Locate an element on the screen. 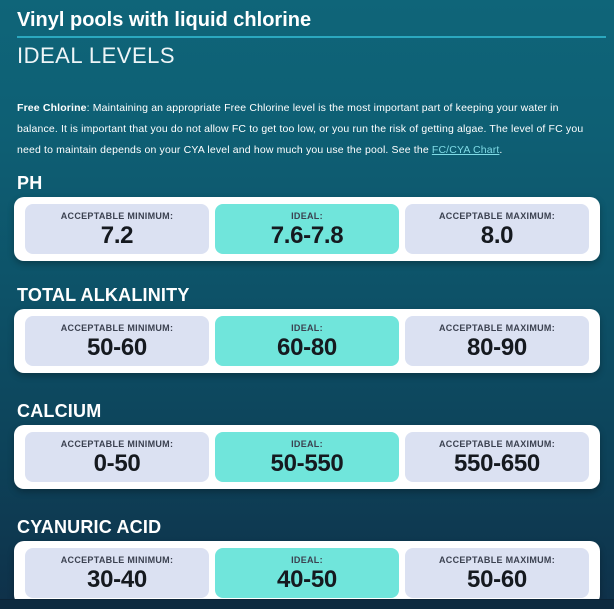 The height and width of the screenshot is (609, 614). level-box-ideal: IDEAL: 60-80 is located at coordinates (307, 341).